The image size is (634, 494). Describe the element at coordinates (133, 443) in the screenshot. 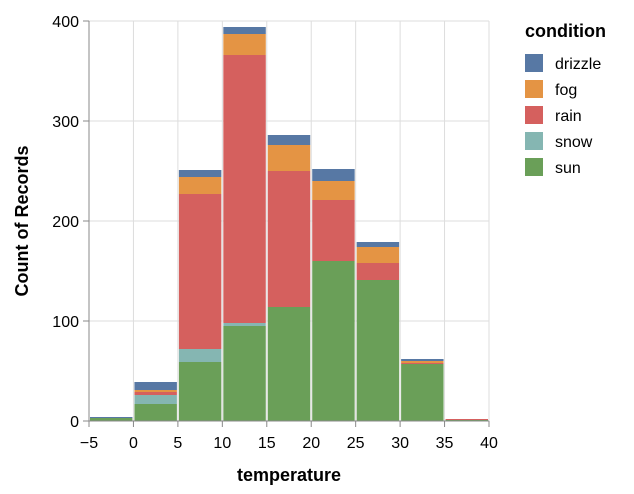

I see `x-tick-label: 0` at that location.